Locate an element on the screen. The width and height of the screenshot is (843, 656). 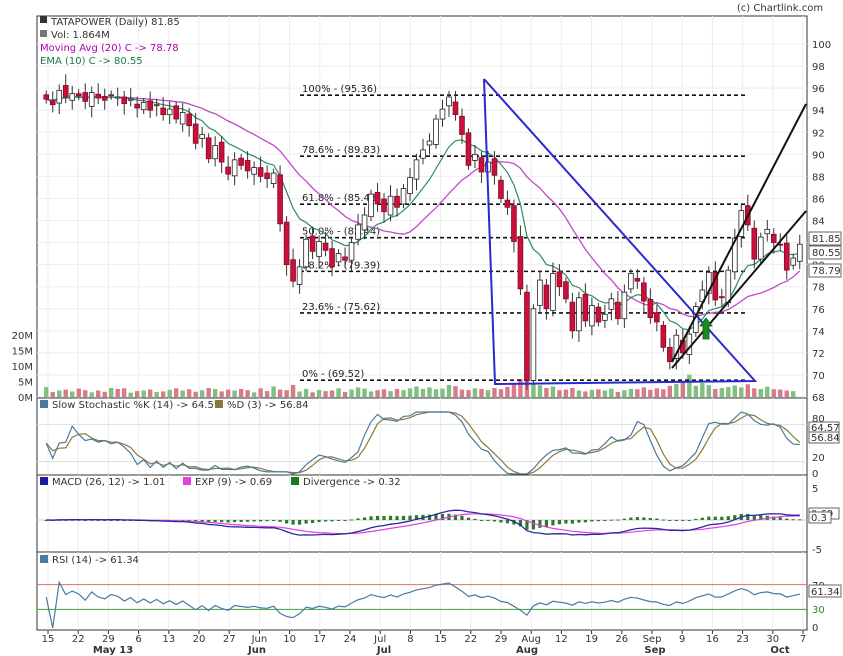
rsi-tick-30: 30 is located at coordinates (818, 610).